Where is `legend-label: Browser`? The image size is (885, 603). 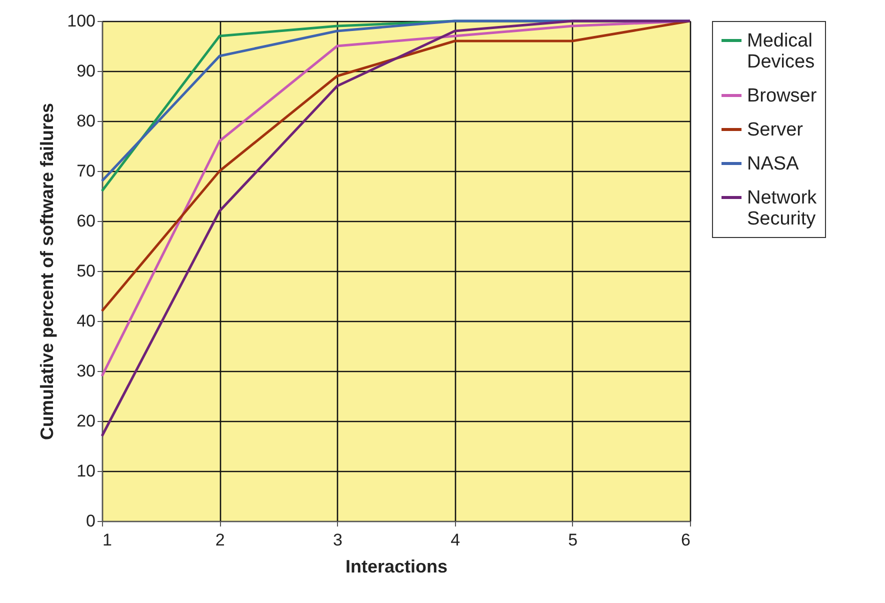 legend-label: Browser is located at coordinates (782, 96).